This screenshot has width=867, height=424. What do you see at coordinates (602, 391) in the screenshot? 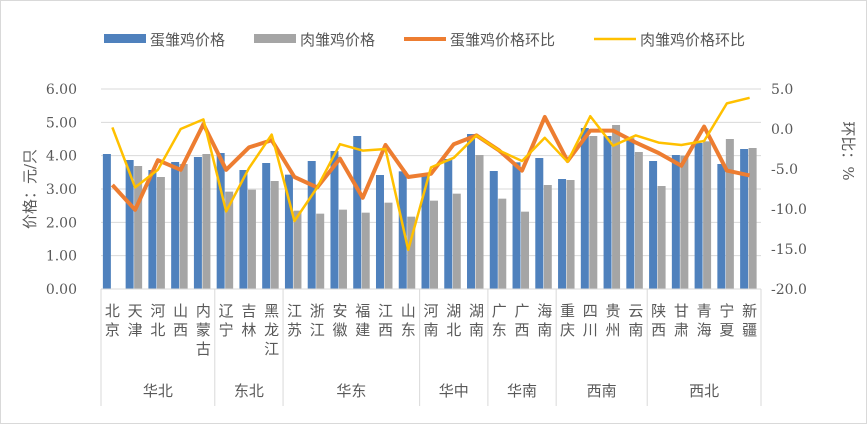
I see `group-label: 西南` at bounding box center [602, 391].